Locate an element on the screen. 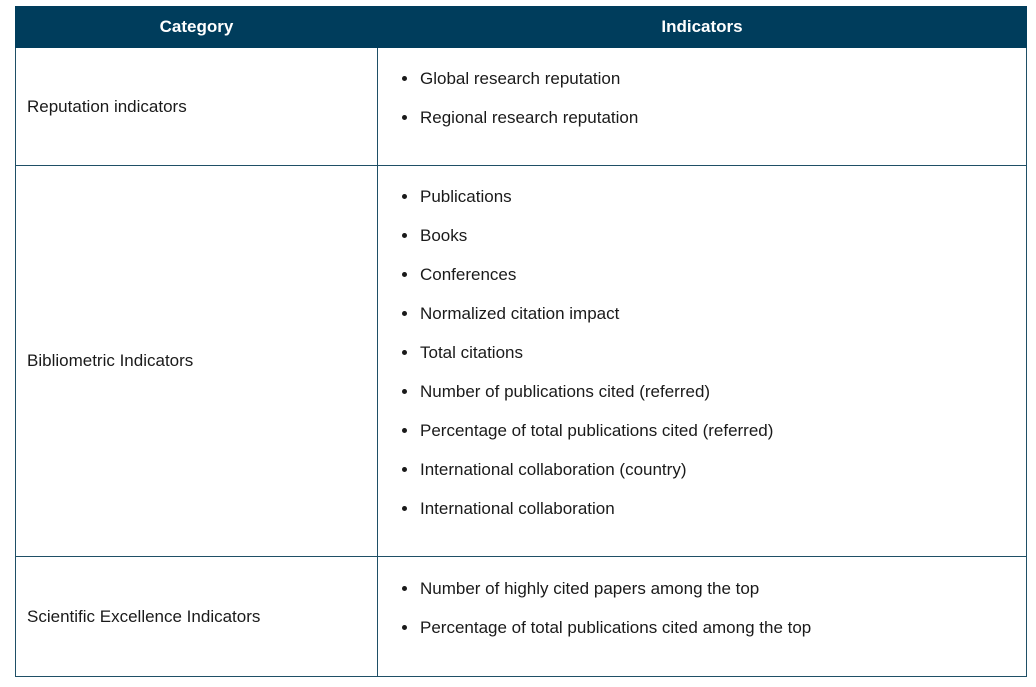 Image resolution: width=1036 pixels, height=687 pixels. indicator-text: International collaboration is located at coordinates (517, 508).